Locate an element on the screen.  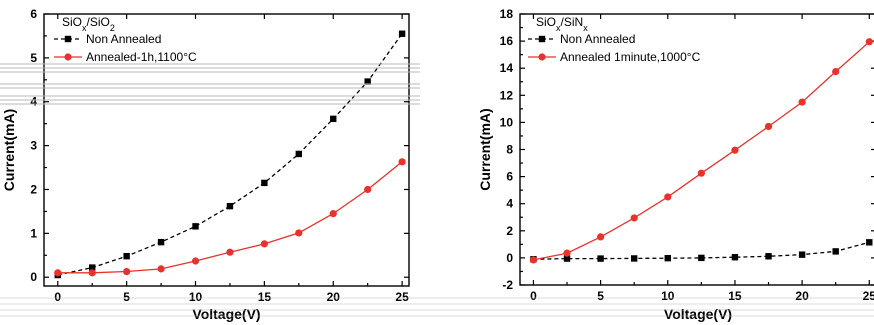
y-tick-label: 14 is located at coordinates (507, 68).